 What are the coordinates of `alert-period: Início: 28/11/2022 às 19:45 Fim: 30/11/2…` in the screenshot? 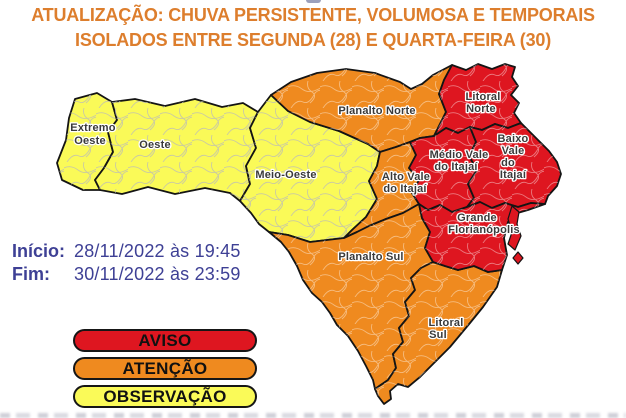 It's located at (126, 263).